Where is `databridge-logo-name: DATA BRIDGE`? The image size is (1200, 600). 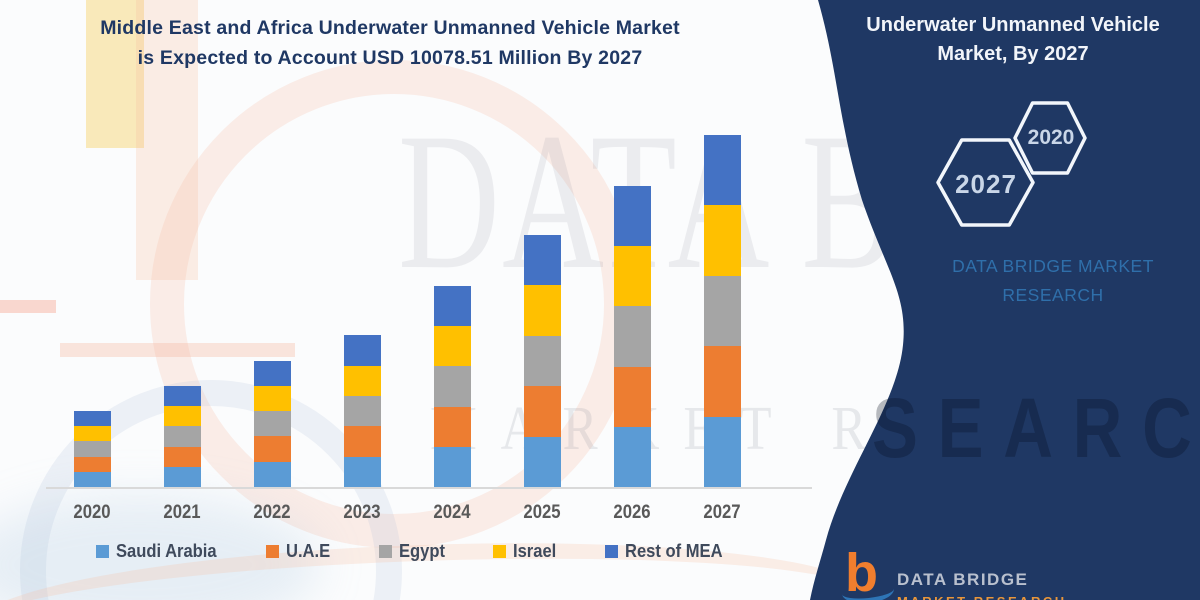 databridge-logo-name: DATA BRIDGE is located at coordinates (963, 579).